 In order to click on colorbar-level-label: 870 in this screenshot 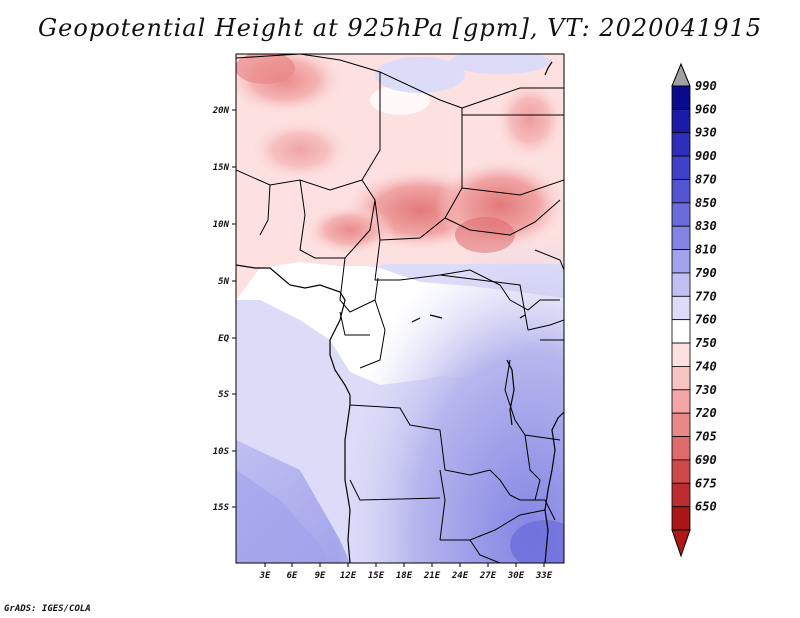, I will do `click(706, 179)`.